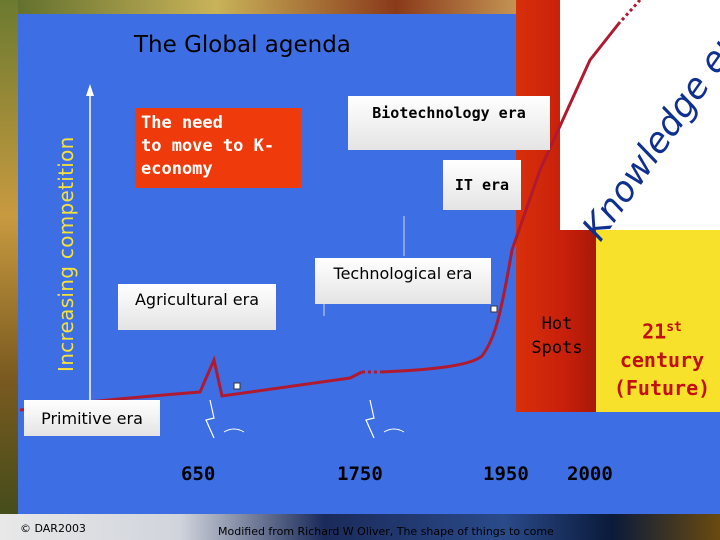 The image size is (720, 540). I want to click on century-label: 21st century (Future), so click(662, 358).